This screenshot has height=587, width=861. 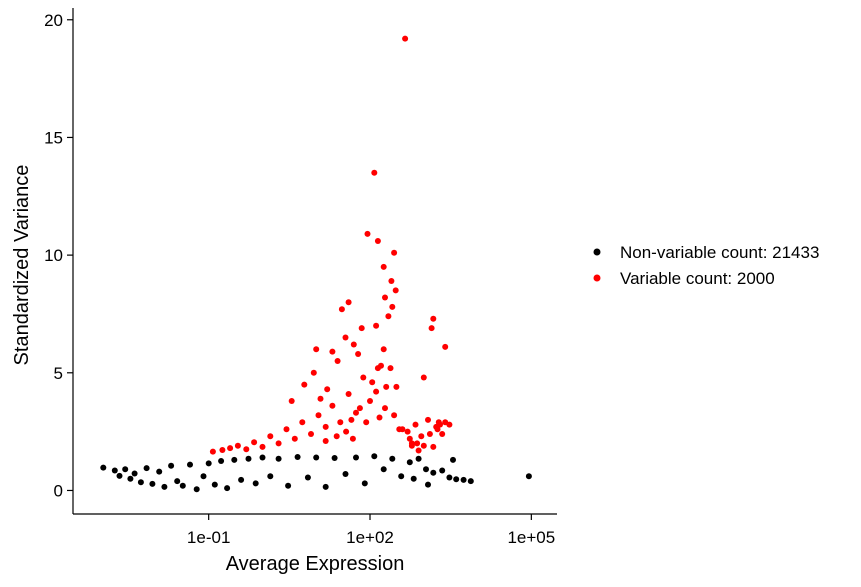 What do you see at coordinates (315, 564) in the screenshot?
I see `x-axis-title: Average Expression` at bounding box center [315, 564].